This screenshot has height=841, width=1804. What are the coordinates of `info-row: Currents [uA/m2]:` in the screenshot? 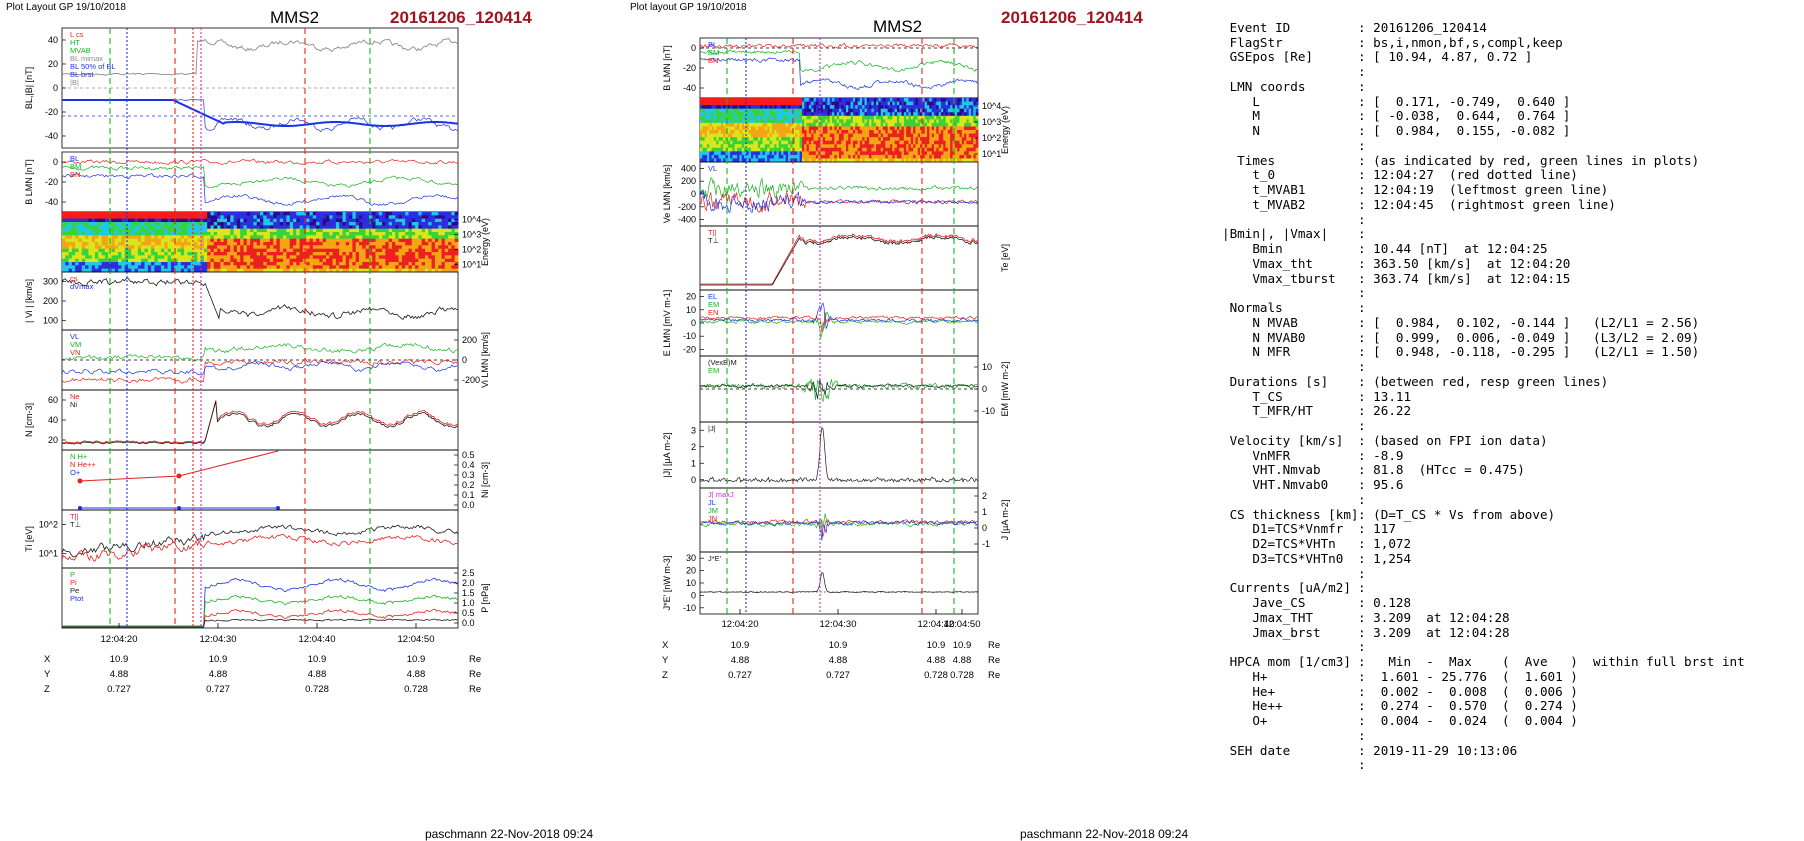 It's located at (1483, 588).